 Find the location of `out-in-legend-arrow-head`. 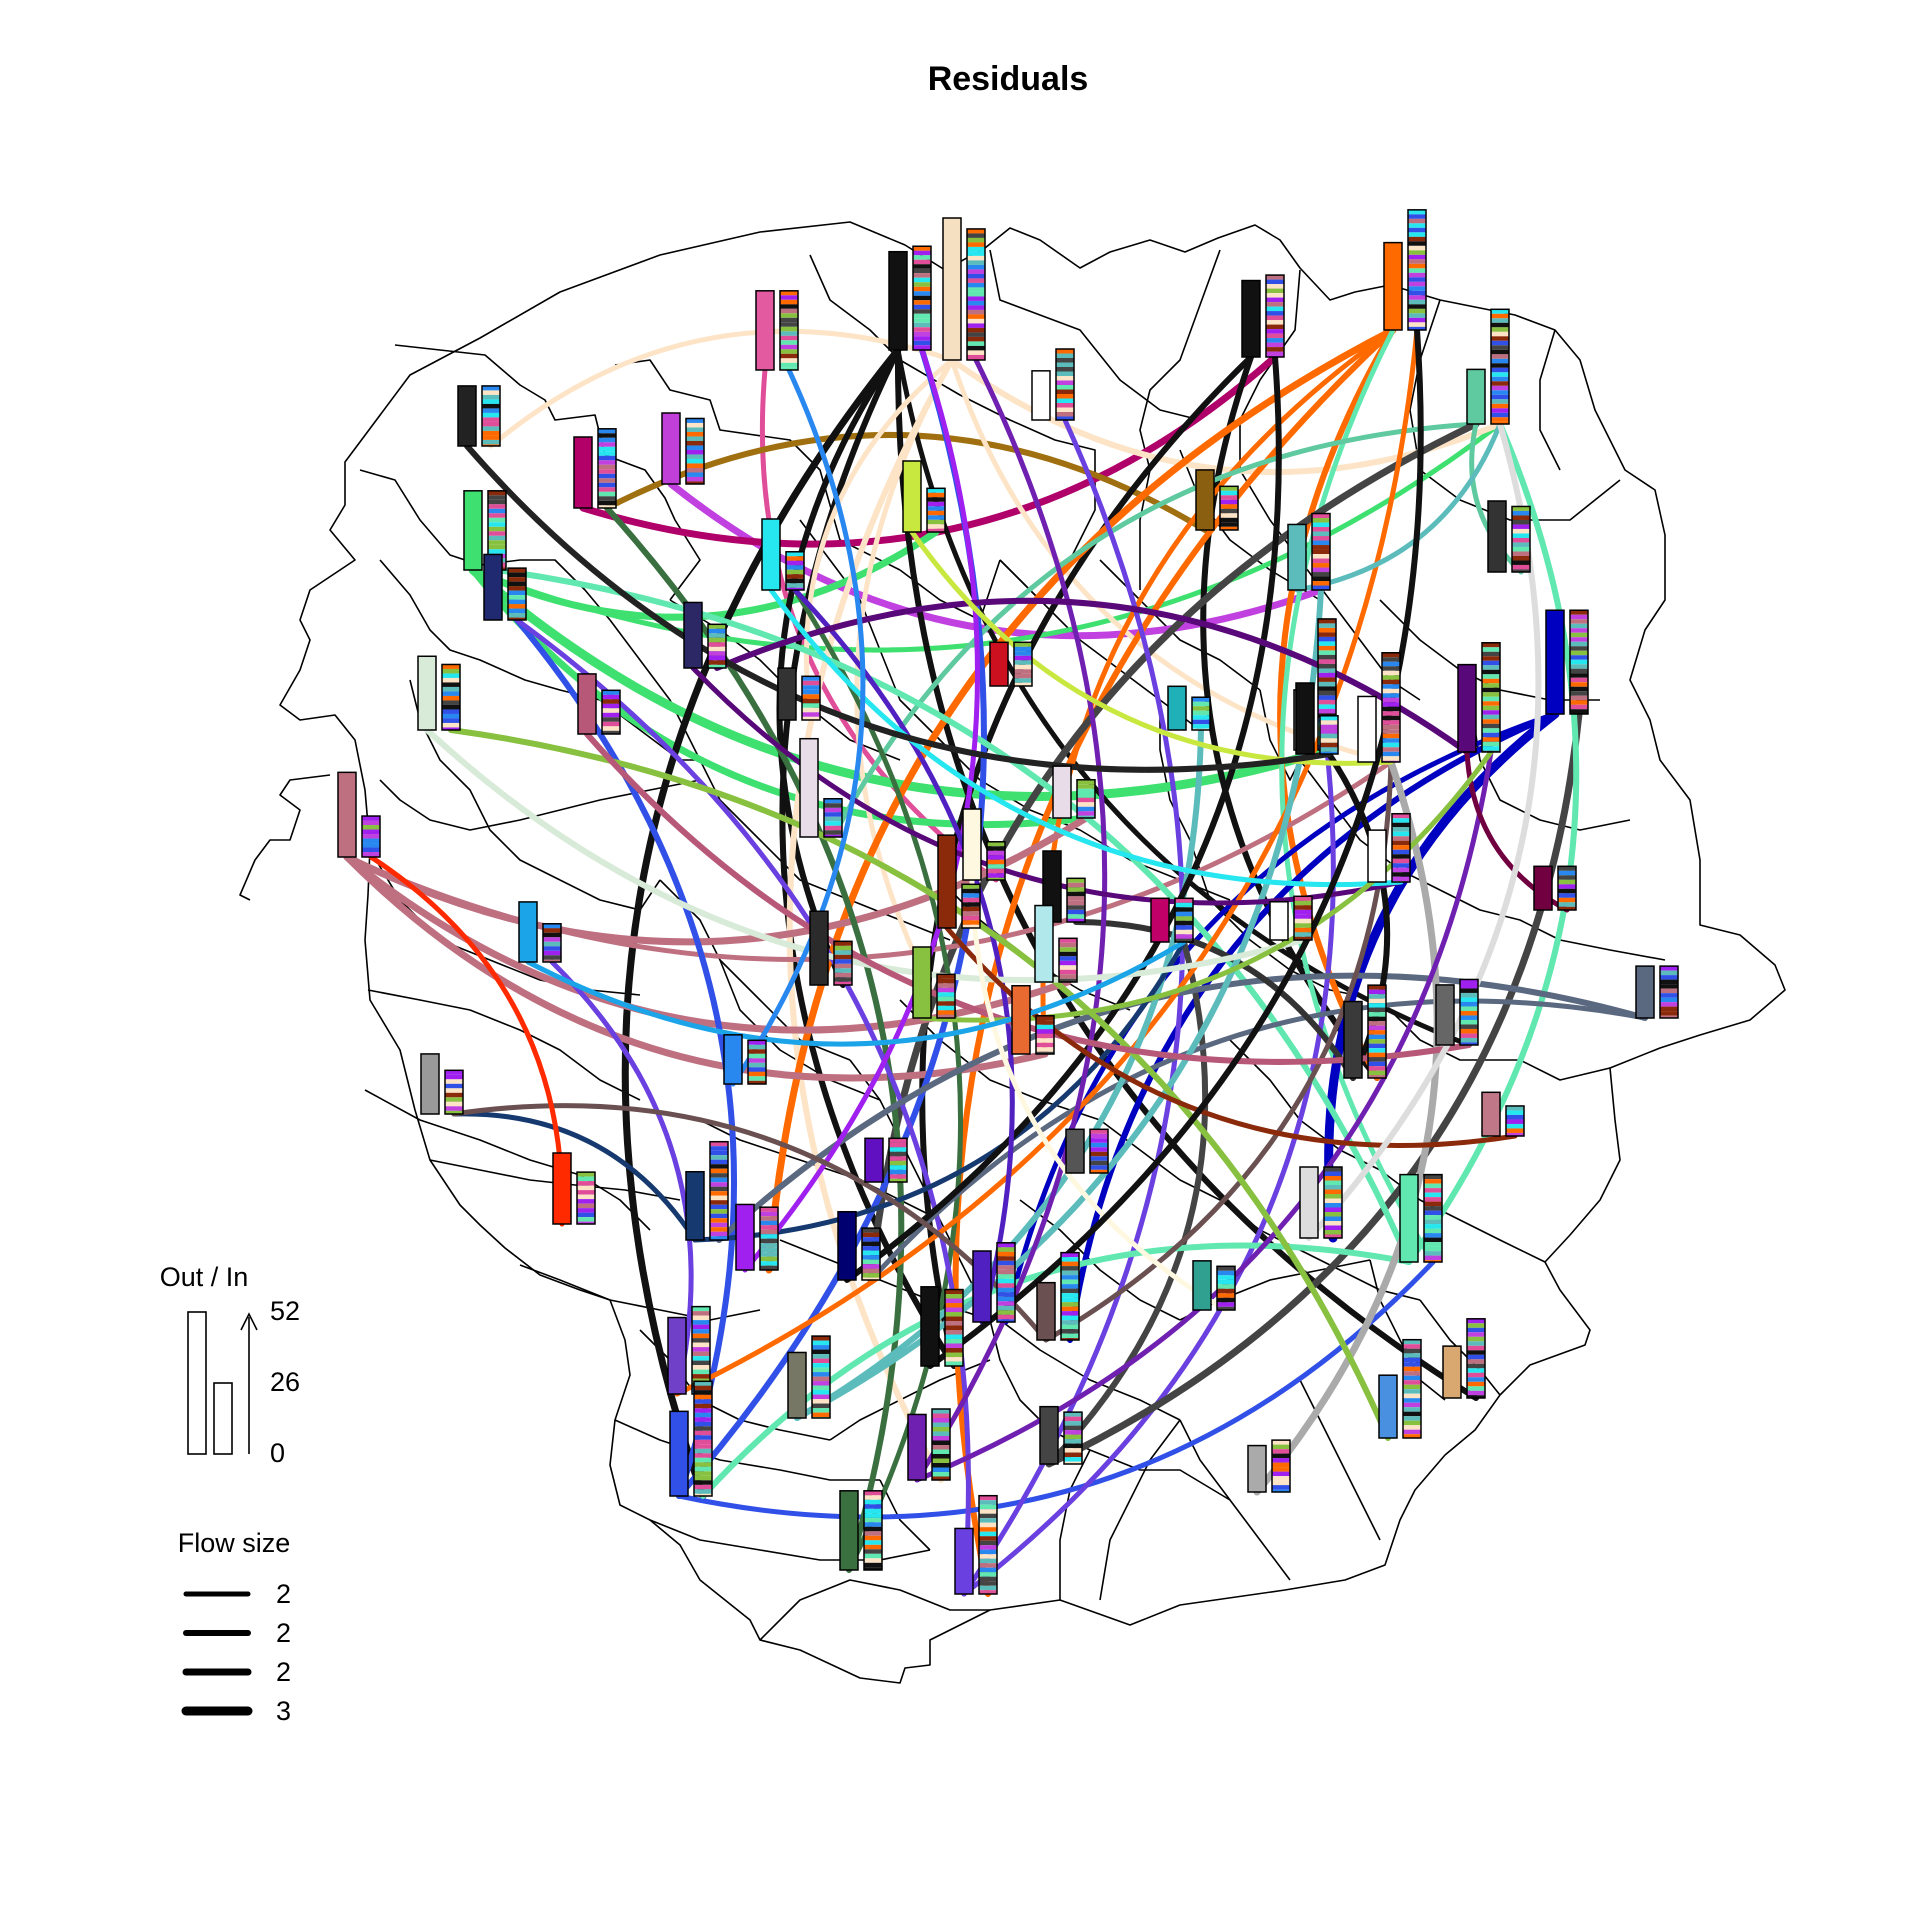

out-in-legend-arrow-head is located at coordinates (249, 1321).